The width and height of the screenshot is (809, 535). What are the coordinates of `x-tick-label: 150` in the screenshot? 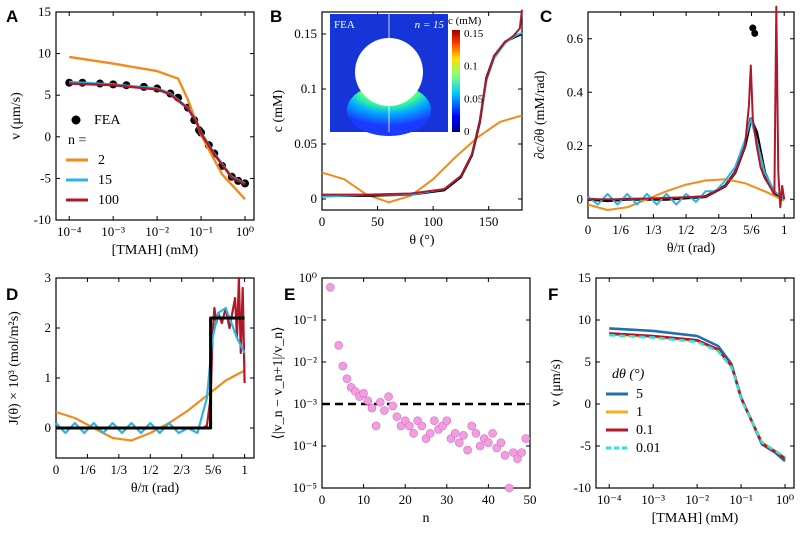 It's located at (489, 221).